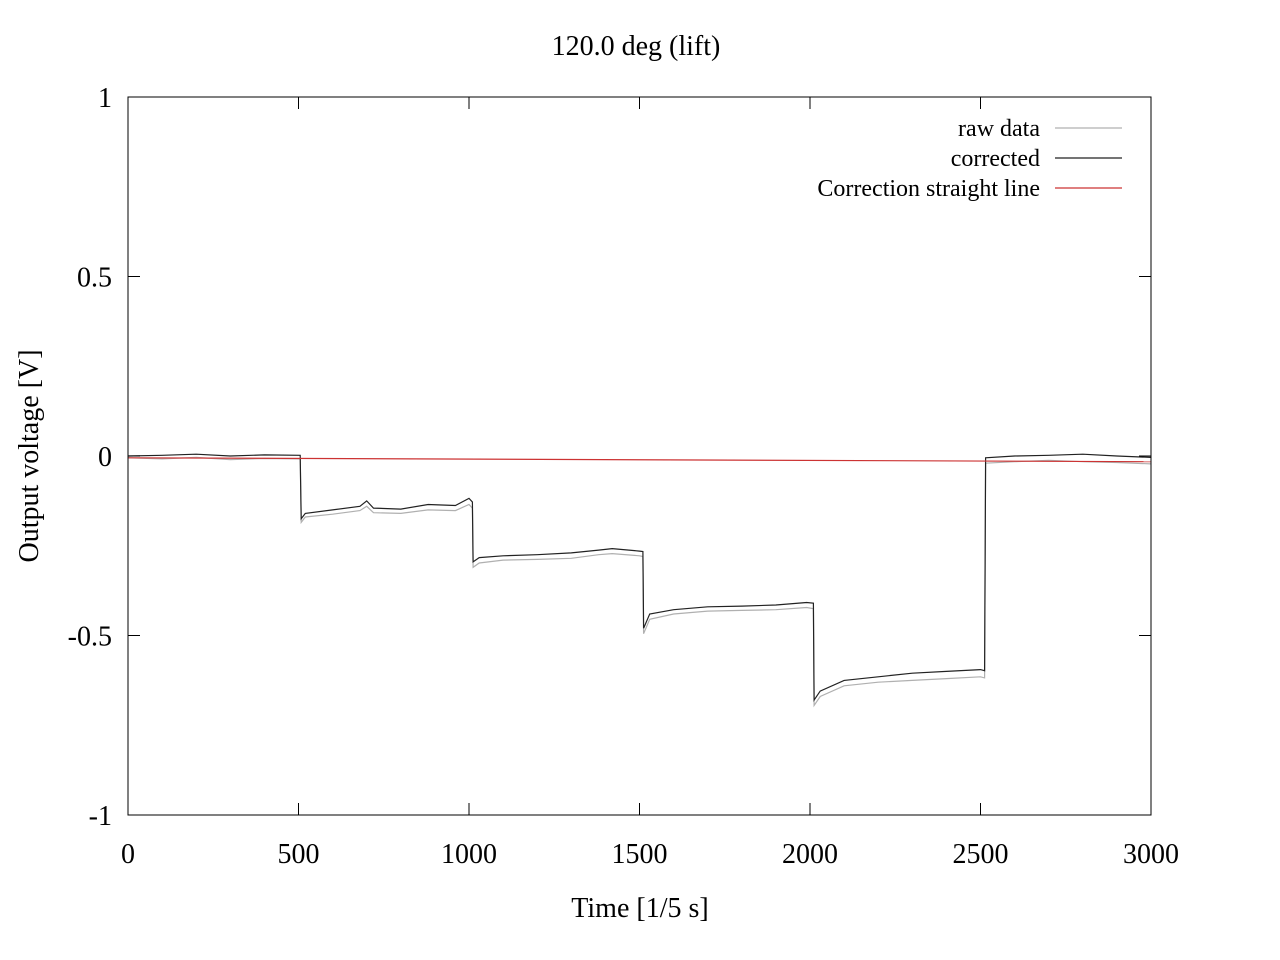  I want to click on y-tick-label: 0.5, so click(94, 278).